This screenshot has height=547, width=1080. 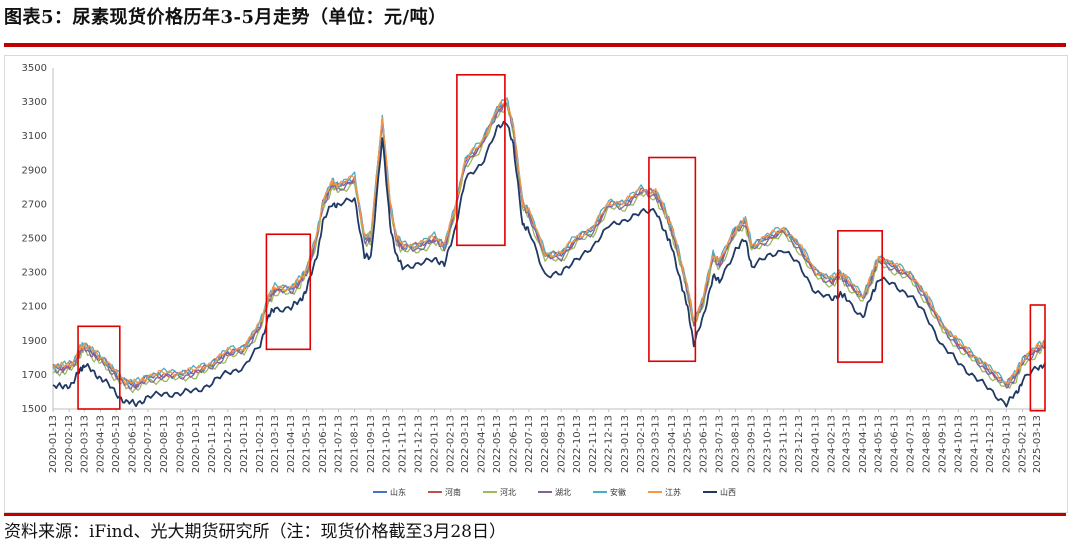 What do you see at coordinates (164, 444) in the screenshot?
I see `x-tick-label: 2020-08-13` at bounding box center [164, 444].